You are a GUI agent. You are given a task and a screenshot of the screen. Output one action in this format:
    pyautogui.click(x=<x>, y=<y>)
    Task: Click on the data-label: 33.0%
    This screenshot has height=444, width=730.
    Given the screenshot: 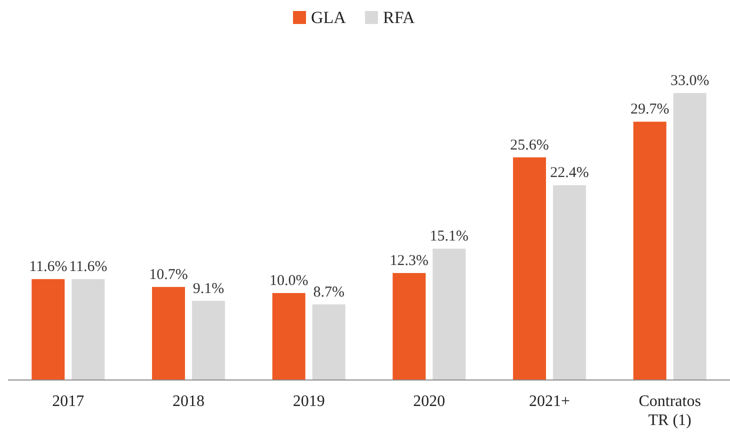 What is the action you would take?
    pyautogui.click(x=690, y=81)
    